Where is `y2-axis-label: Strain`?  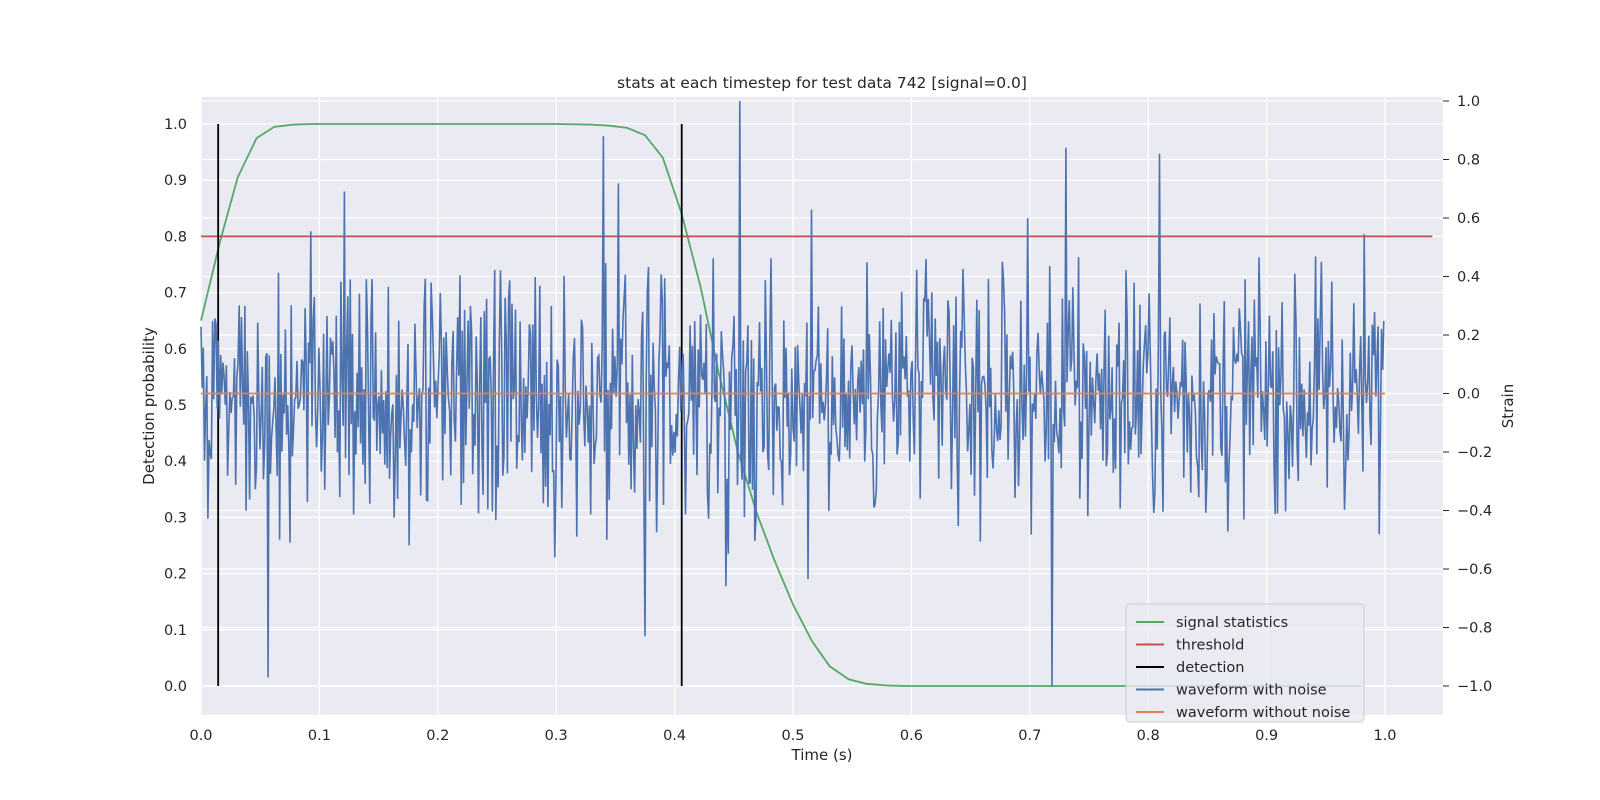
y2-axis-label: Strain is located at coordinates (1508, 406).